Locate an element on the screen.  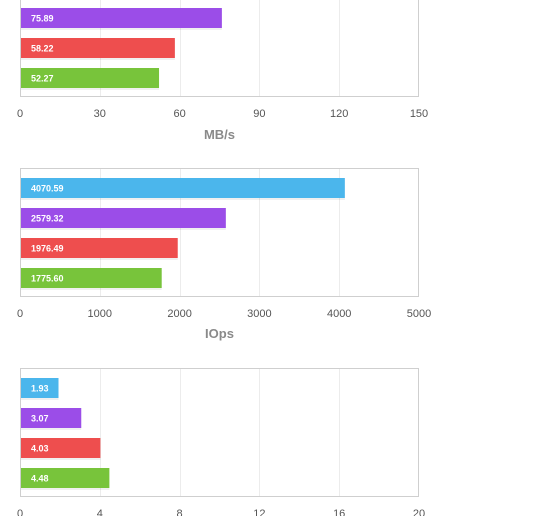
tick-label: 30 is located at coordinates (100, 114).